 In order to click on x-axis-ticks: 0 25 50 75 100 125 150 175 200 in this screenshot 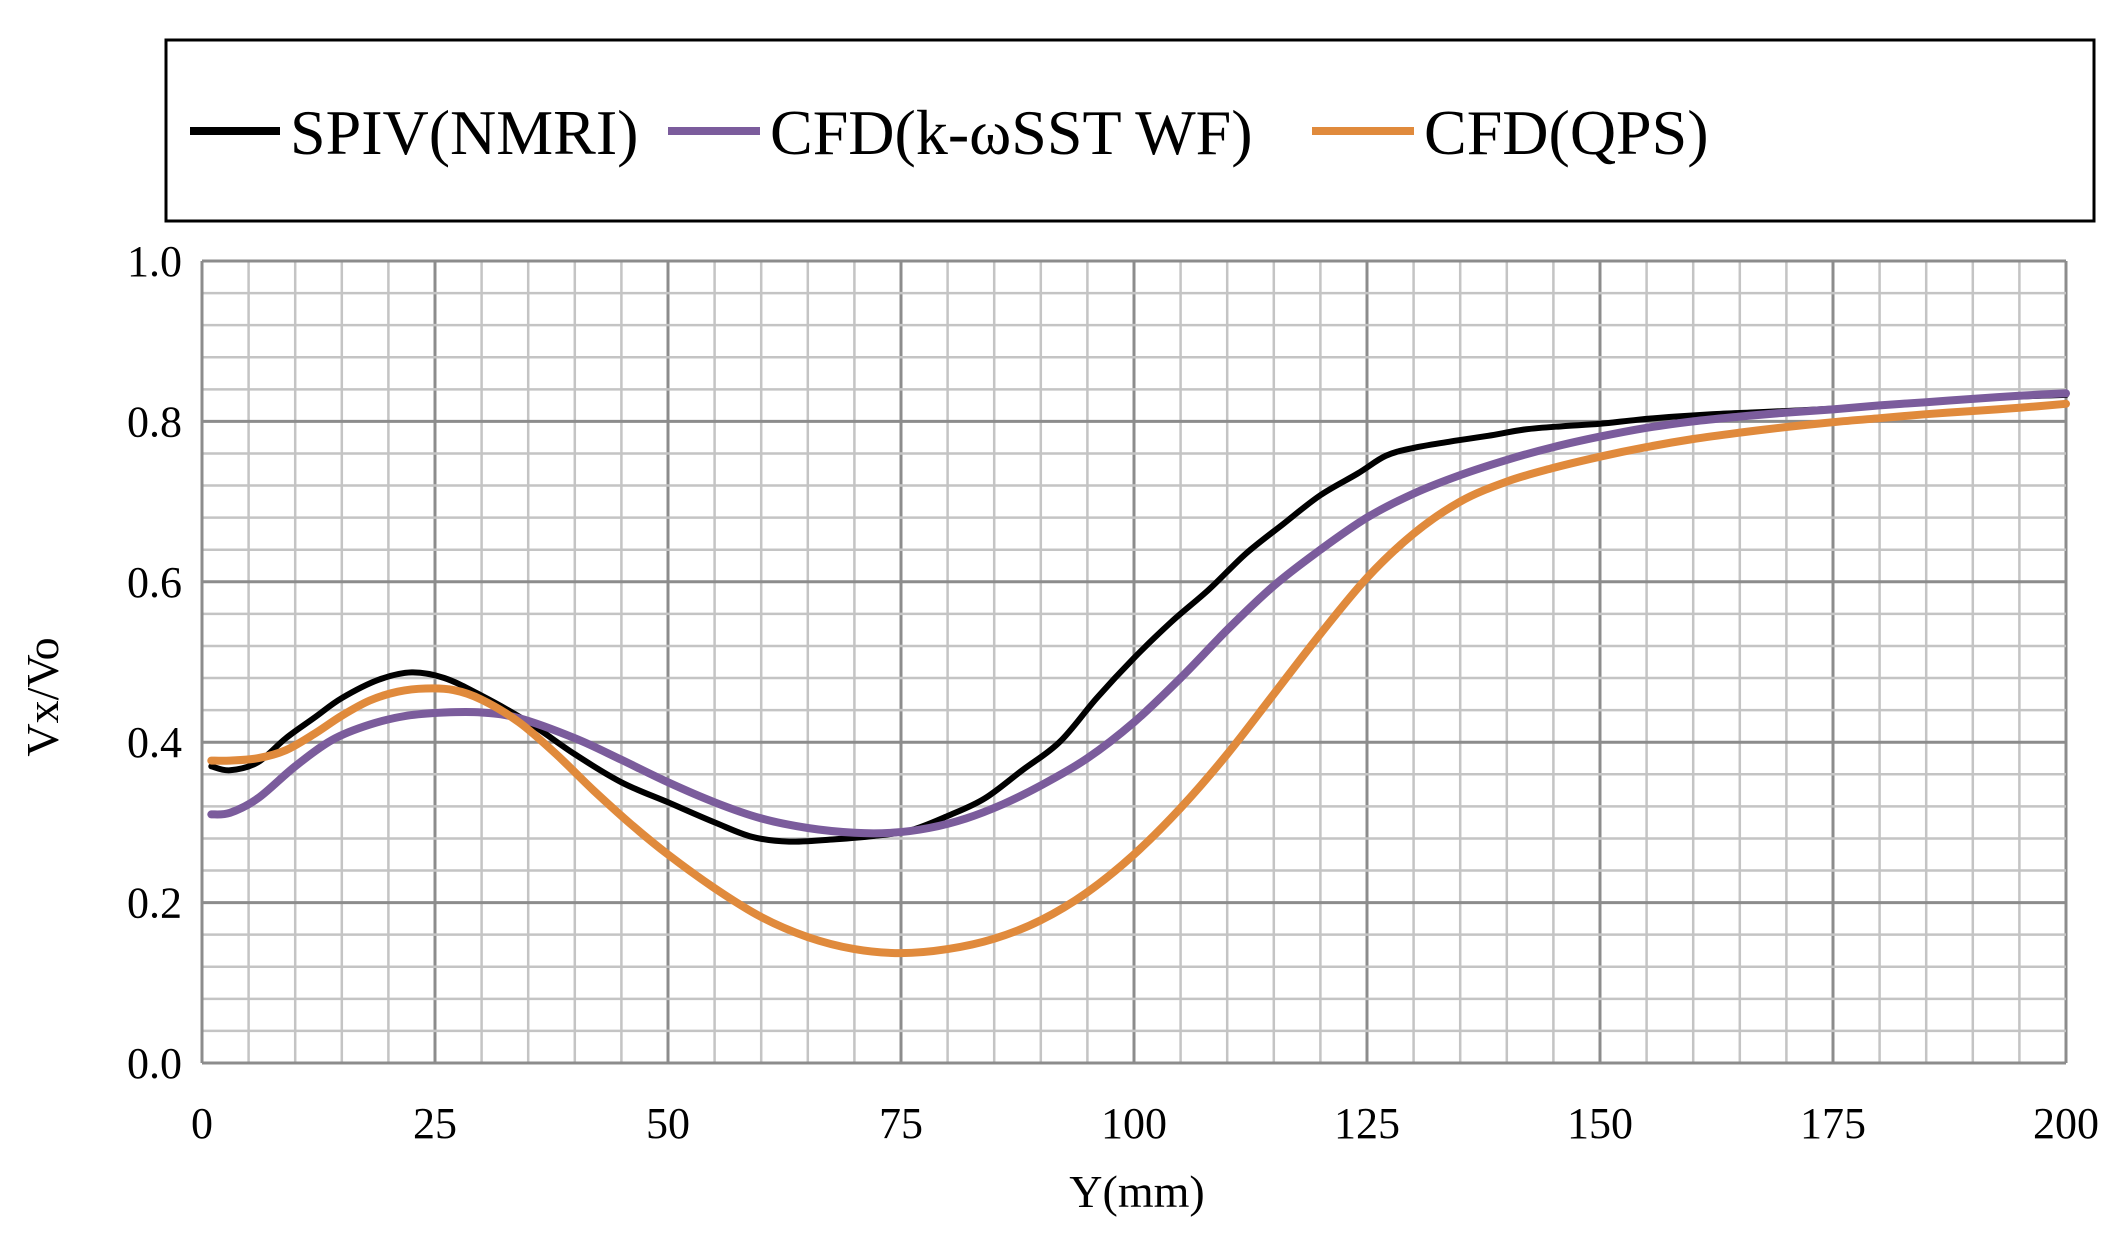, I will do `click(1145, 1123)`.